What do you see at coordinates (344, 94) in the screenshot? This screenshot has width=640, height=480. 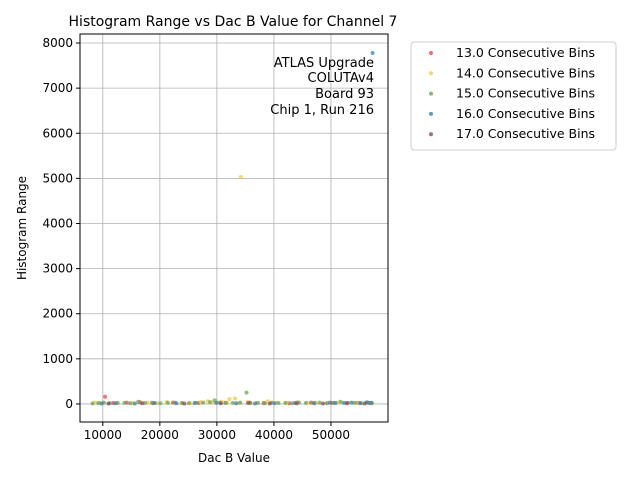 I see `annotation-line-3: Board 93` at bounding box center [344, 94].